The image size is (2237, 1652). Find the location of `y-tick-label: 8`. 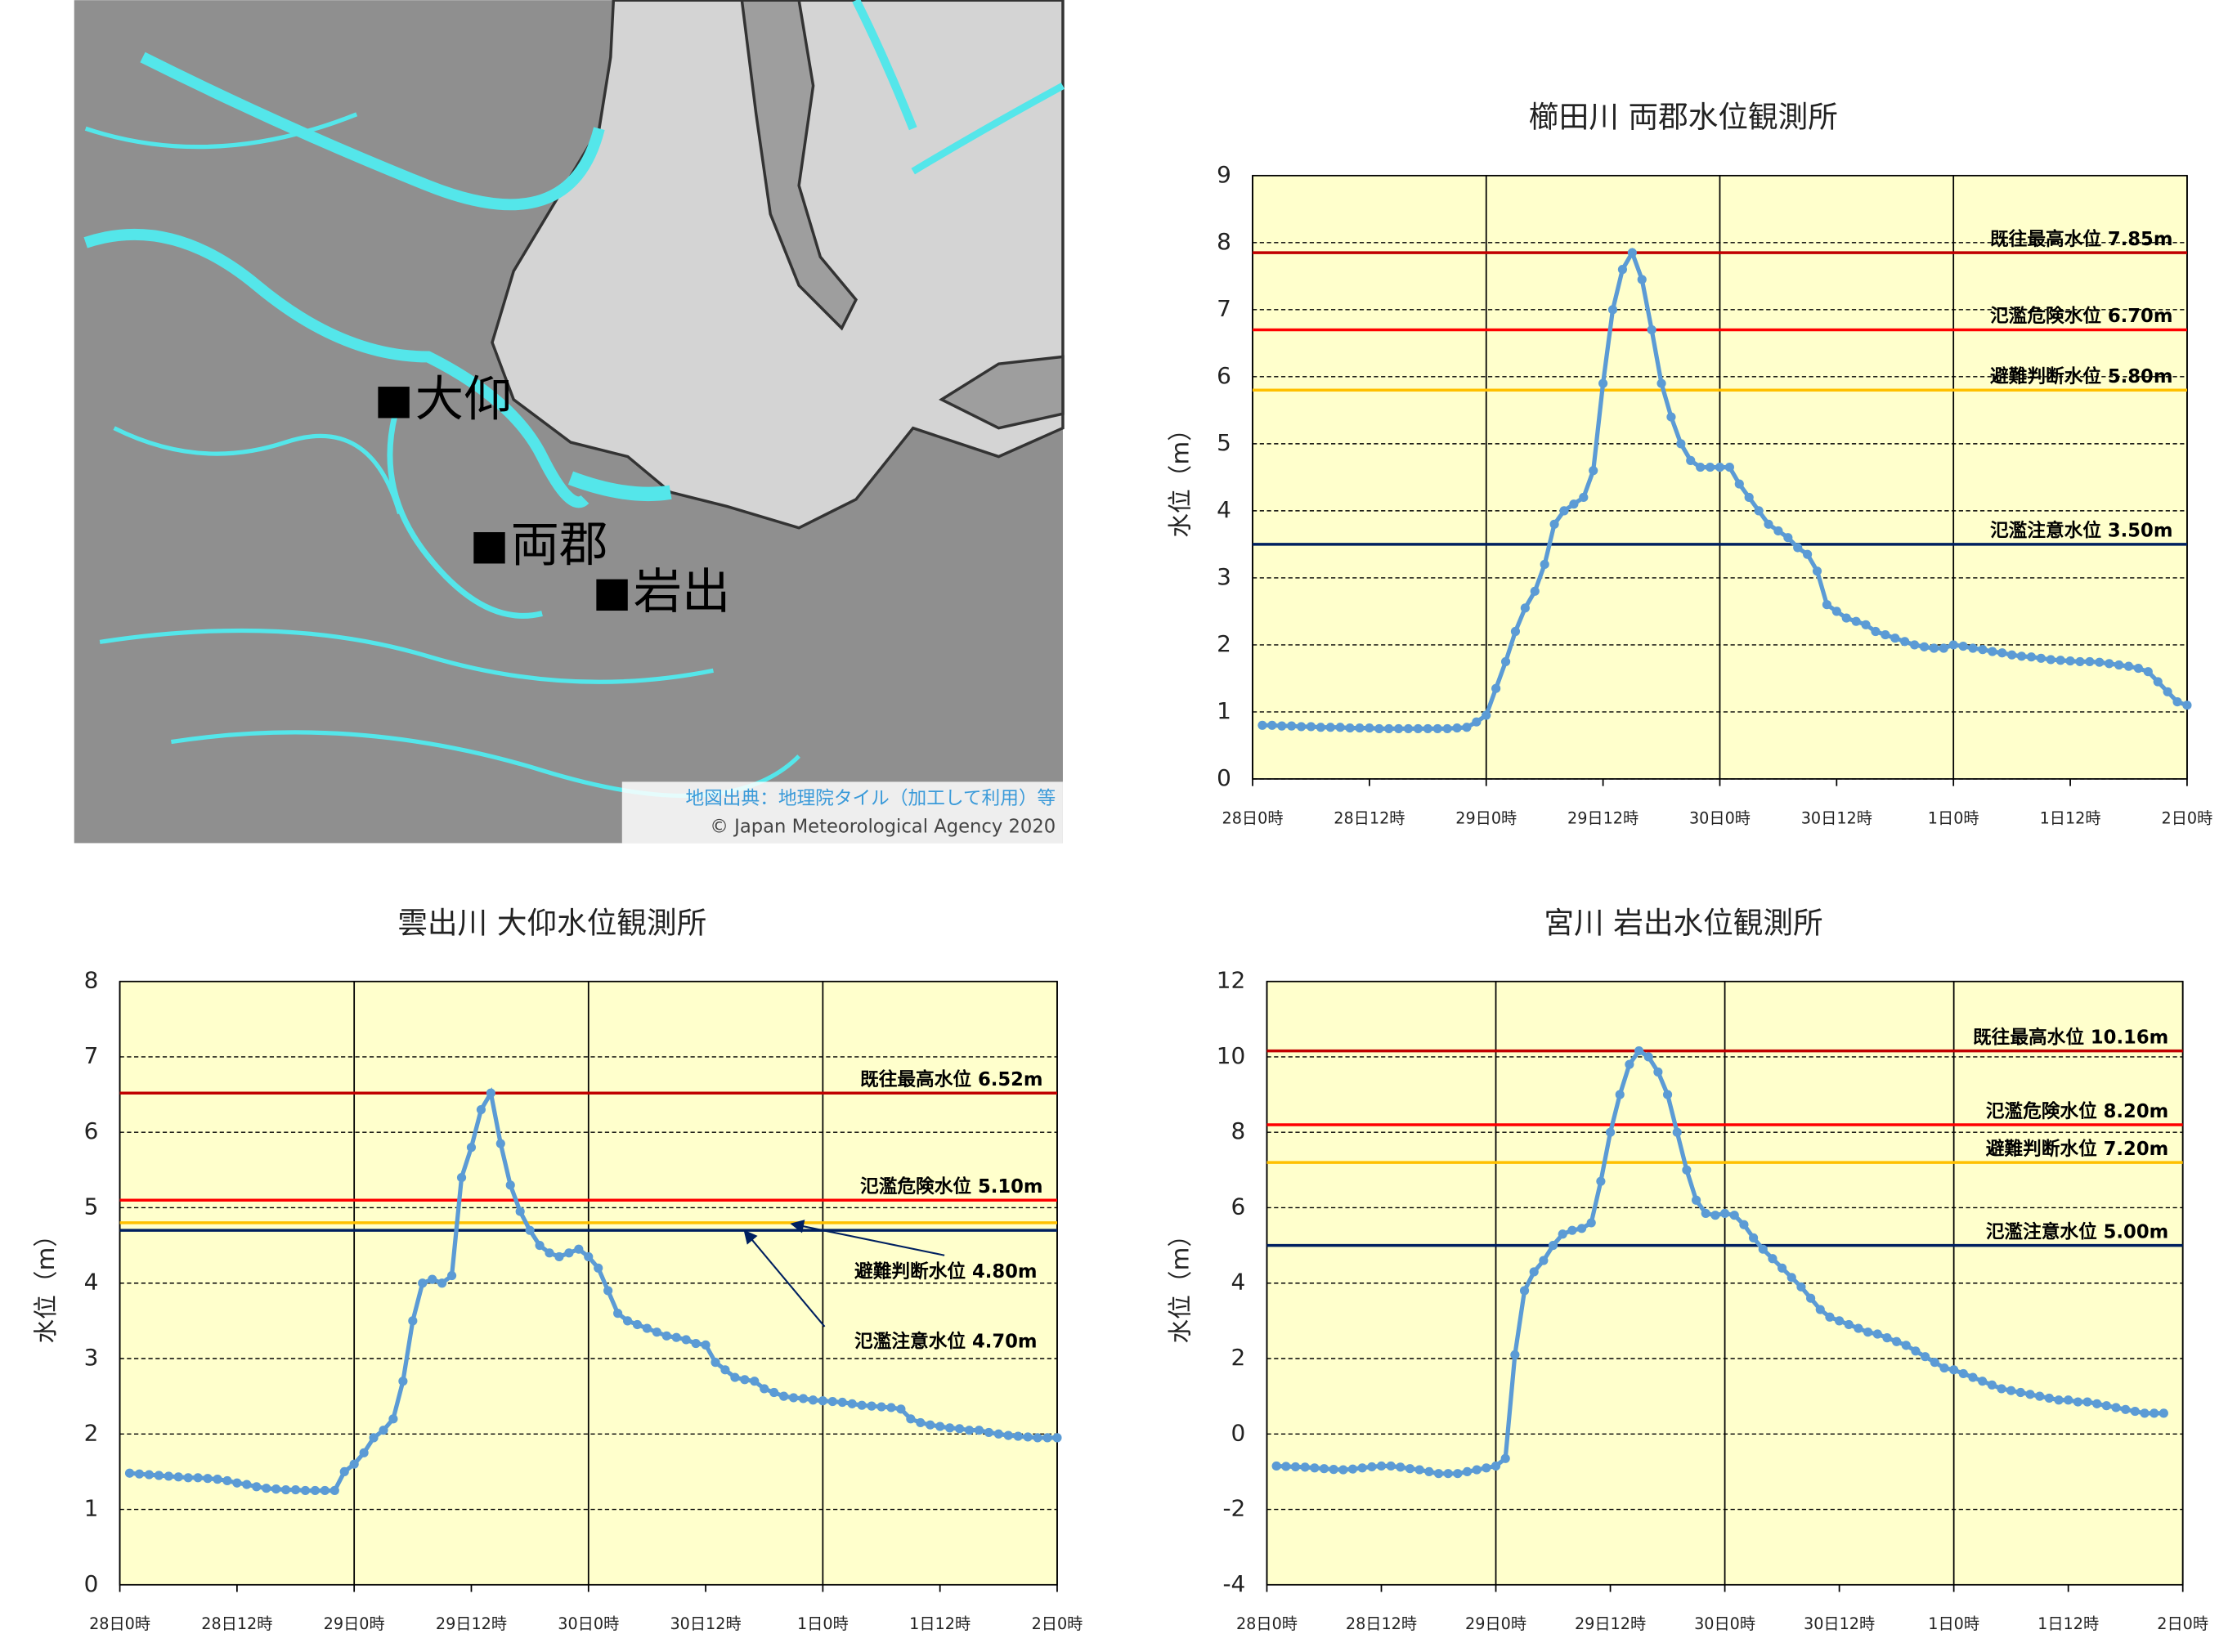

y-tick-label: 8 is located at coordinates (1239, 1130).